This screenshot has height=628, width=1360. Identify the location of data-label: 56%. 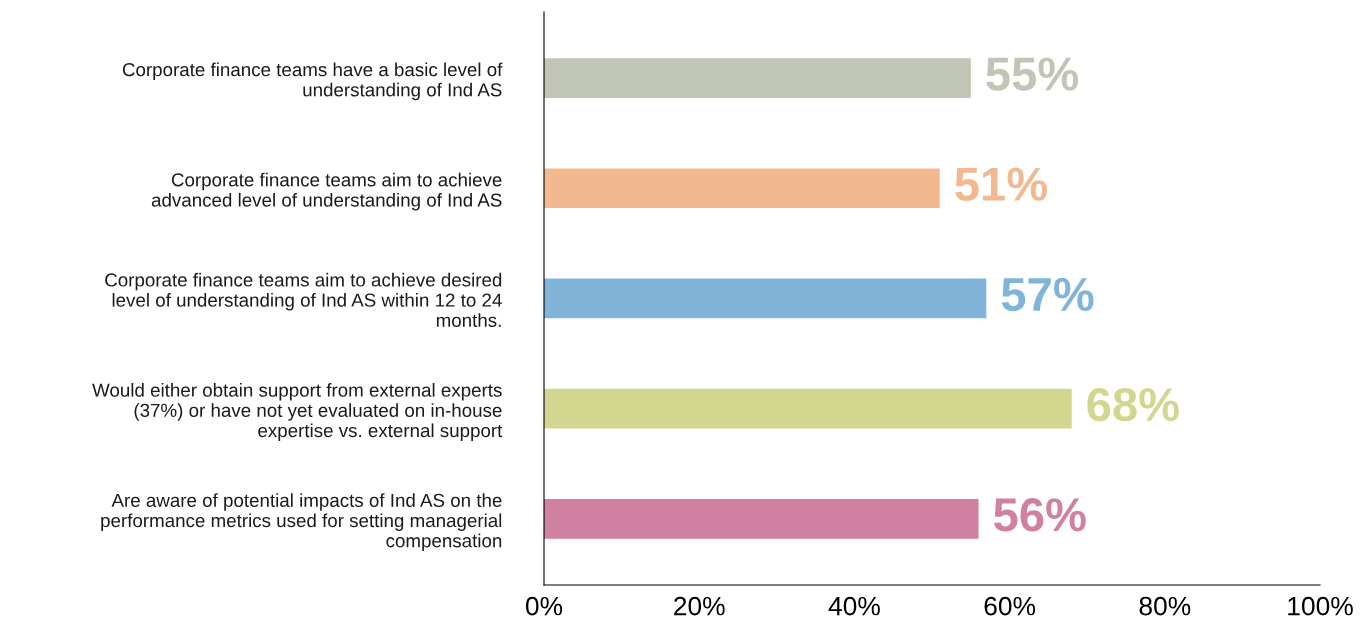
(1039, 515).